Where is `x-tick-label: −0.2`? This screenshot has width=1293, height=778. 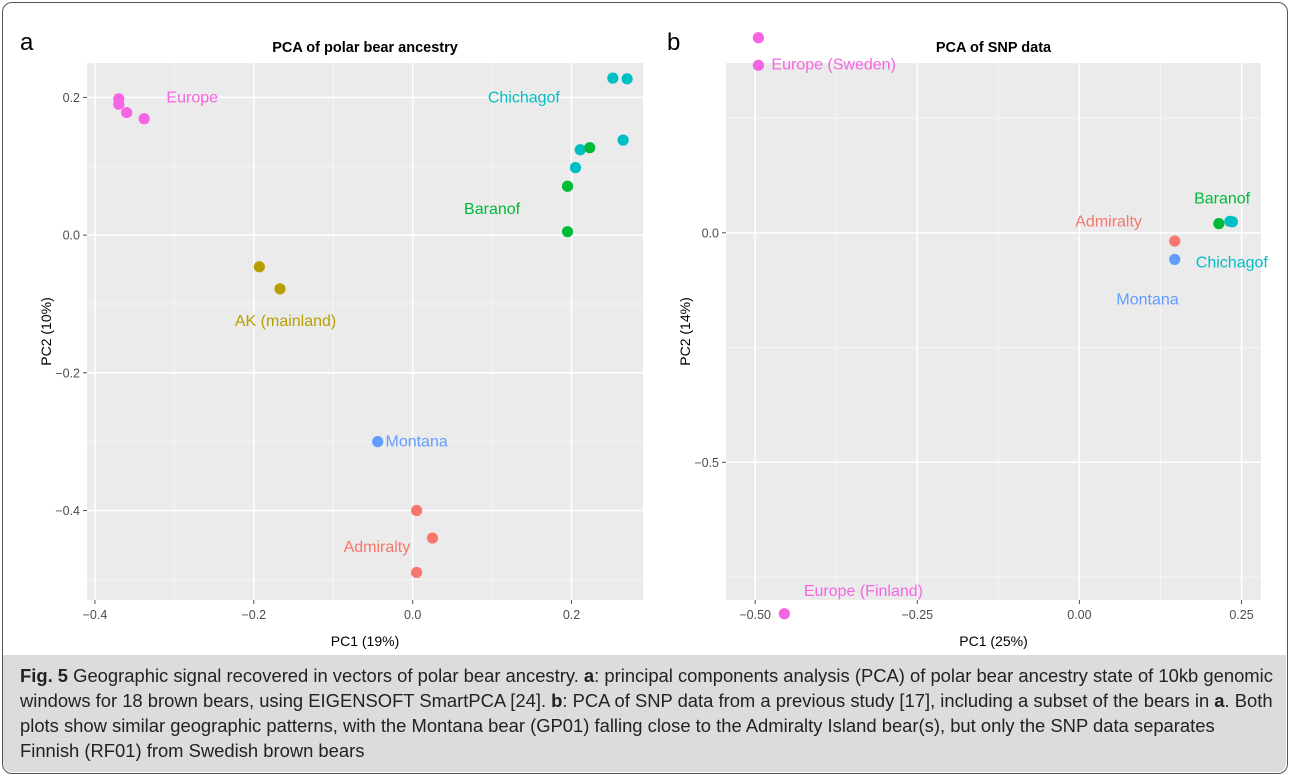 x-tick-label: −0.2 is located at coordinates (253, 615).